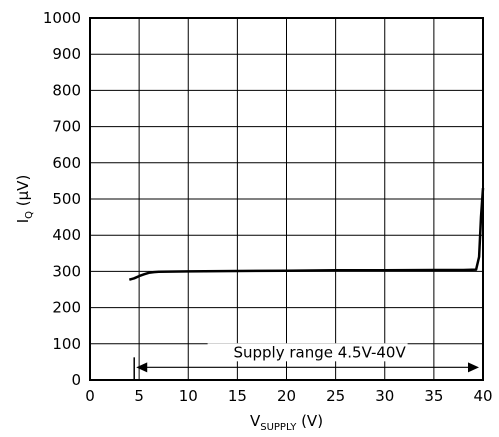  I want to click on y-tick-label: 600, so click(66, 163).